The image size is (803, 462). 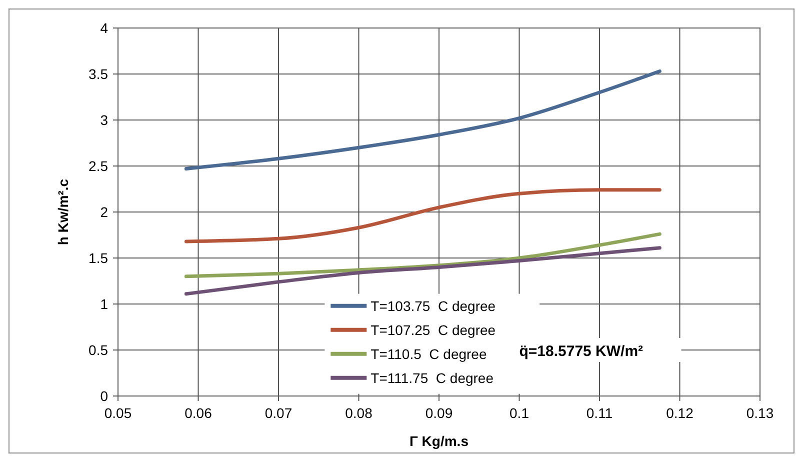 What do you see at coordinates (98, 350) in the screenshot?
I see `y-tick-label: 0.5` at bounding box center [98, 350].